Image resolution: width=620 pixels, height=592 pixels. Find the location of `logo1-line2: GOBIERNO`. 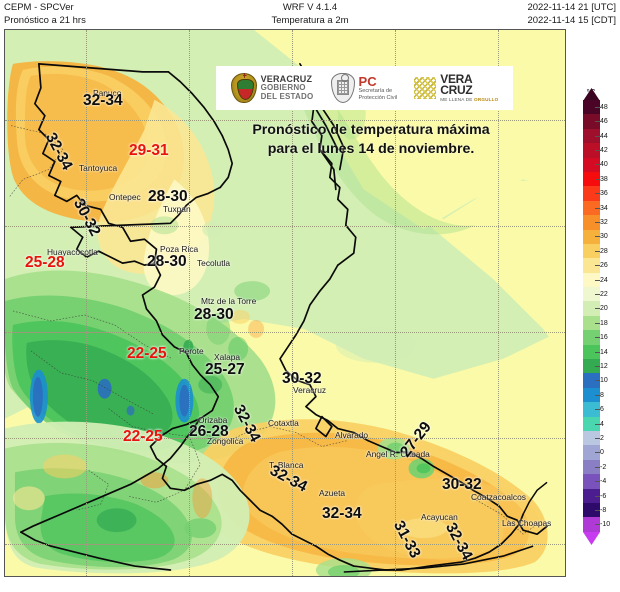

logo1-line2: GOBIERNO is located at coordinates (283, 88).